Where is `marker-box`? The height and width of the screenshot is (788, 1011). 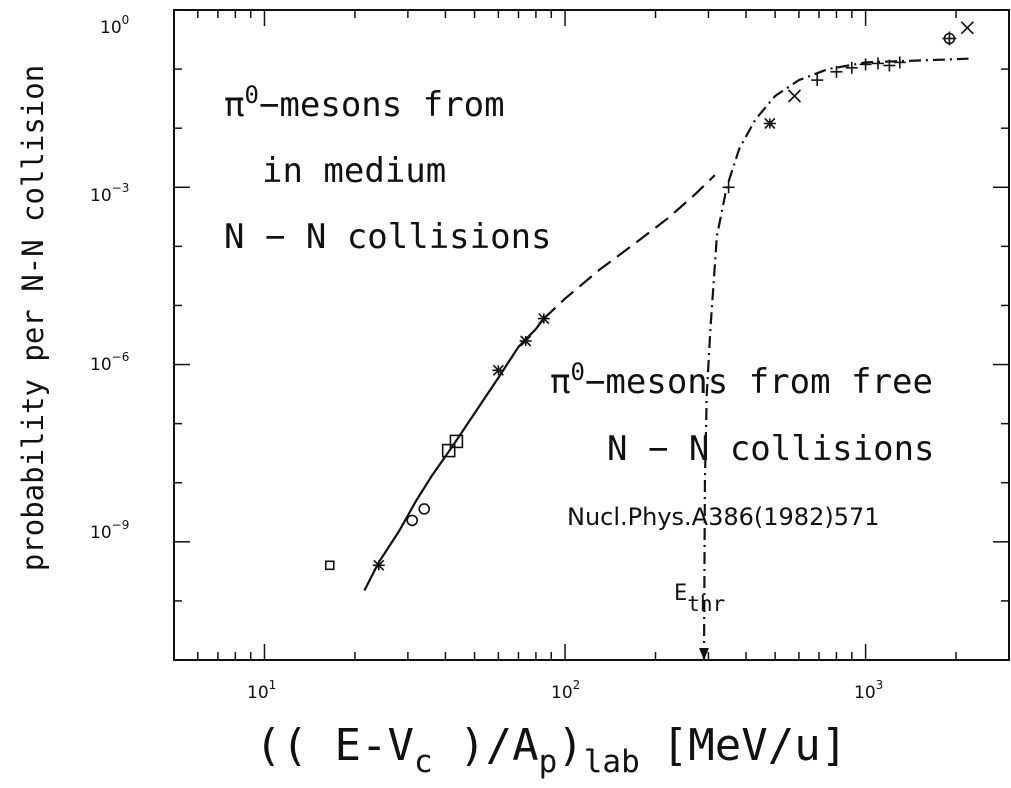
marker-box is located at coordinates (329, 565).